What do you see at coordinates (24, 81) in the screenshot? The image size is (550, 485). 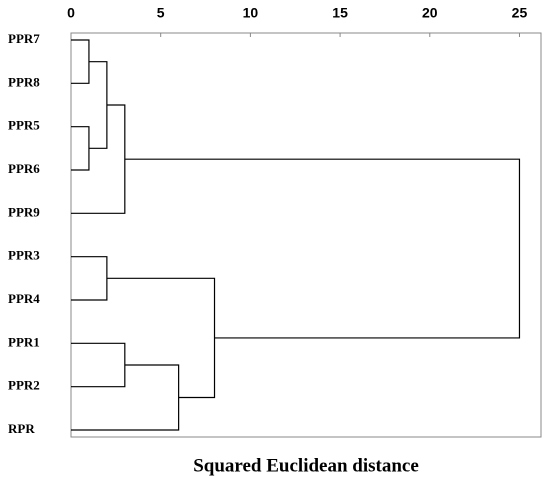 I see `leaf-label: PPR8` at bounding box center [24, 81].